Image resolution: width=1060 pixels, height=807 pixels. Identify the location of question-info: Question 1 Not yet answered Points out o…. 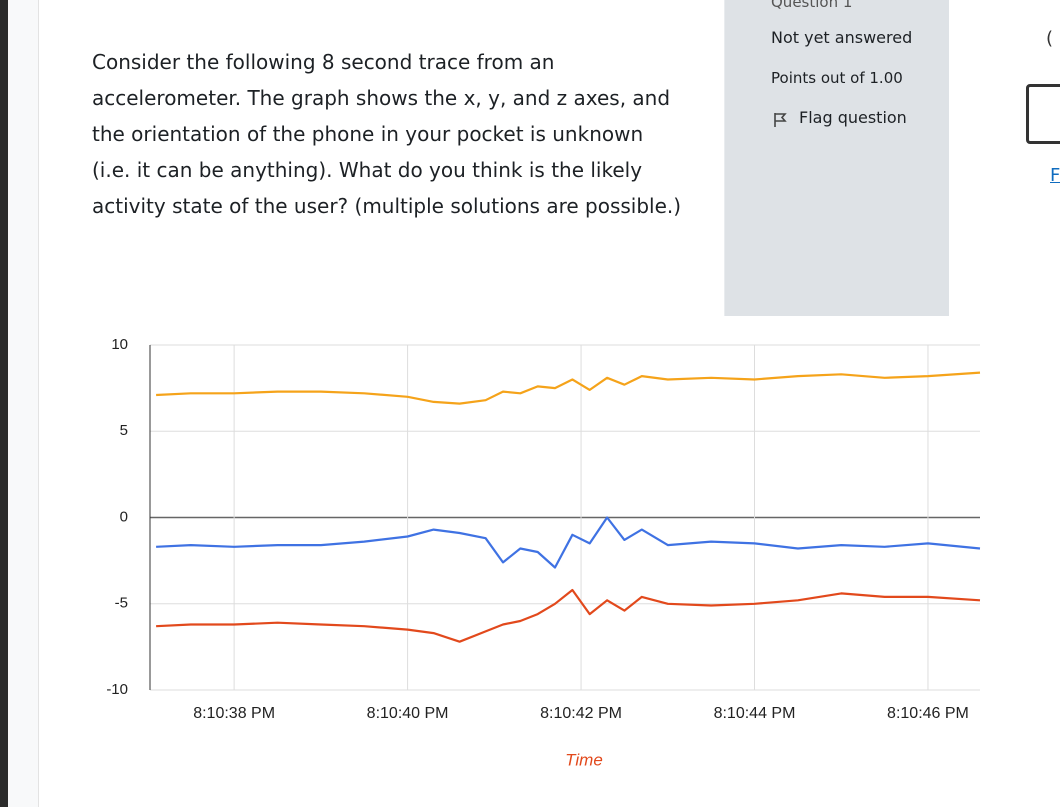
(836, 158).